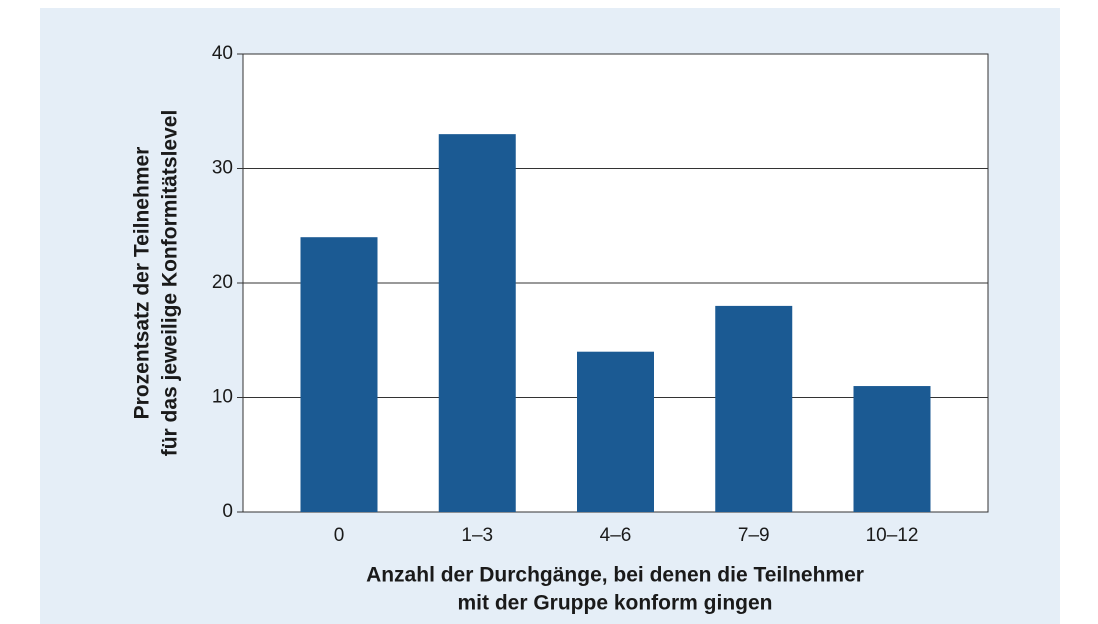 Image resolution: width=1098 pixels, height=624 pixels. Describe the element at coordinates (754, 535) in the screenshot. I see `x-tick-label: 7–9` at that location.